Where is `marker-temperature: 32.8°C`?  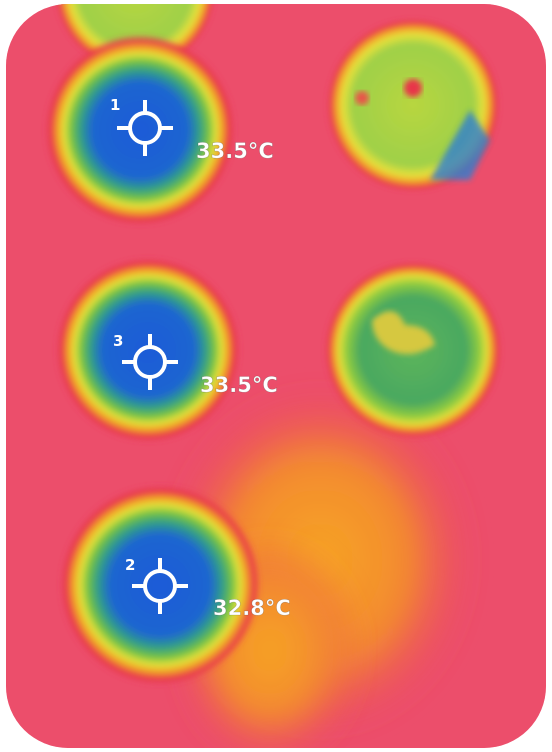
marker-temperature: 32.8°C is located at coordinates (252, 608).